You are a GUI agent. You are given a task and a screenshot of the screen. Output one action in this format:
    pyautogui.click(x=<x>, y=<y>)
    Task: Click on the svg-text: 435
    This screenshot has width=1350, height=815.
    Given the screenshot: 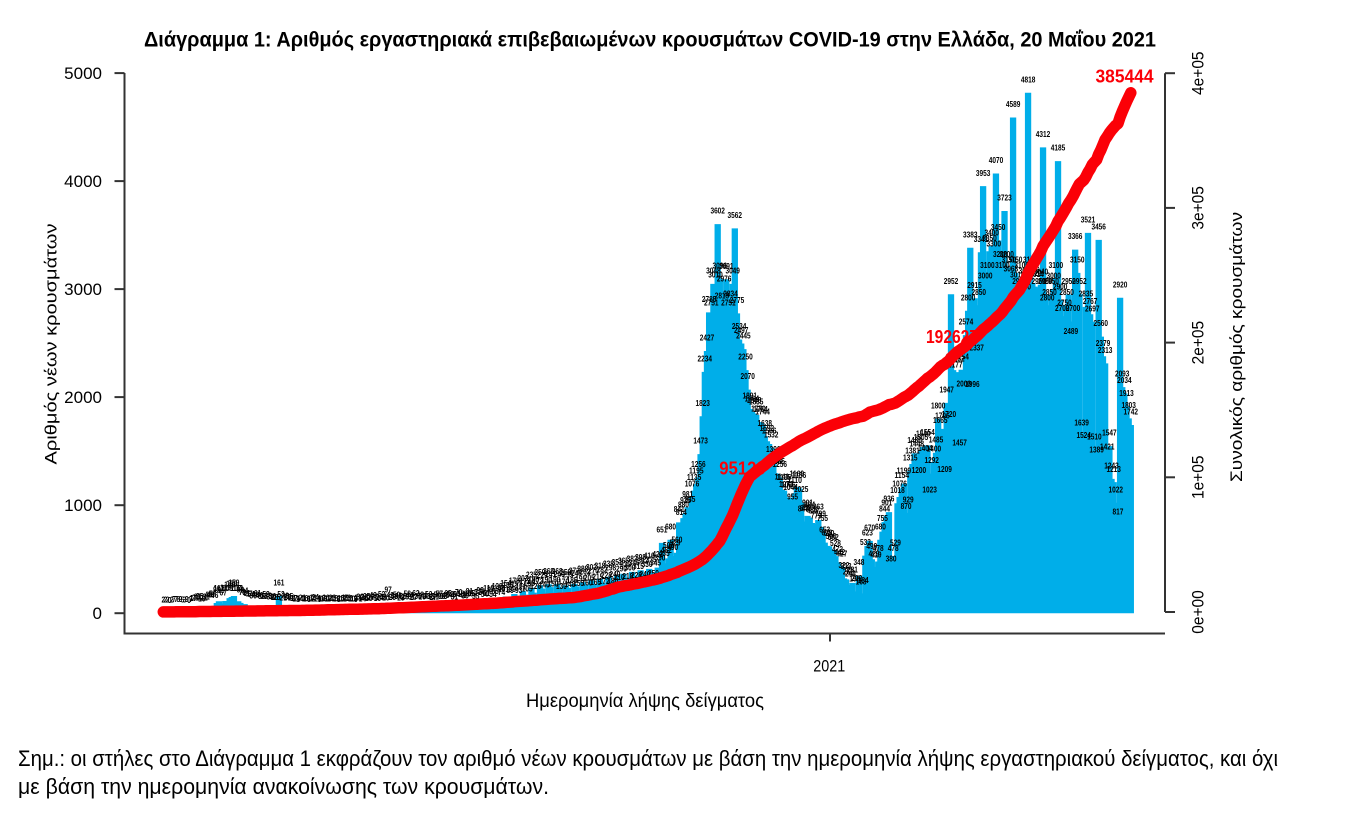 What is the action you would take?
    pyautogui.click(x=664, y=553)
    